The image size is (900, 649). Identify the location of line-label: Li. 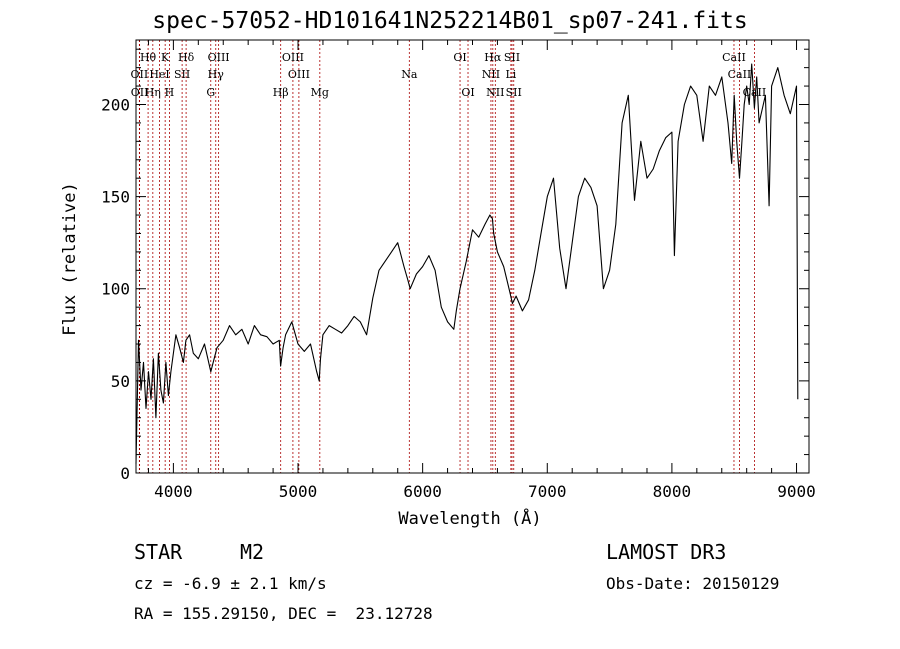
(510, 74).